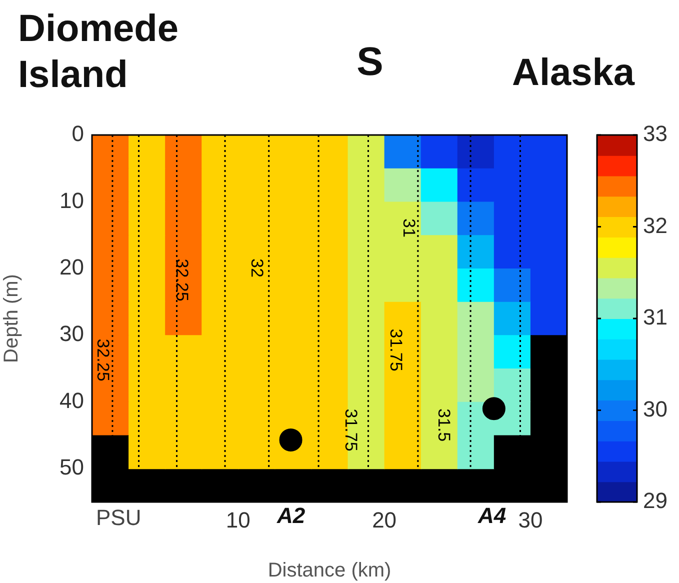 This screenshot has height=583, width=679. Describe the element at coordinates (530, 519) in the screenshot. I see `x-tick-label: 30` at that location.